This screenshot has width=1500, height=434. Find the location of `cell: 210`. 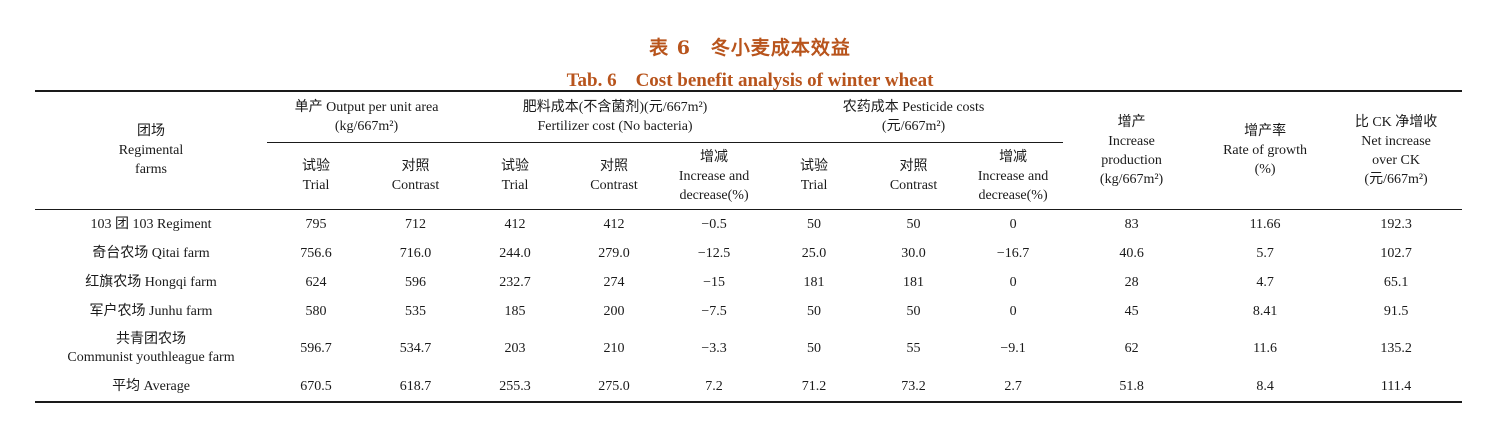

cell: 210 is located at coordinates (614, 348).